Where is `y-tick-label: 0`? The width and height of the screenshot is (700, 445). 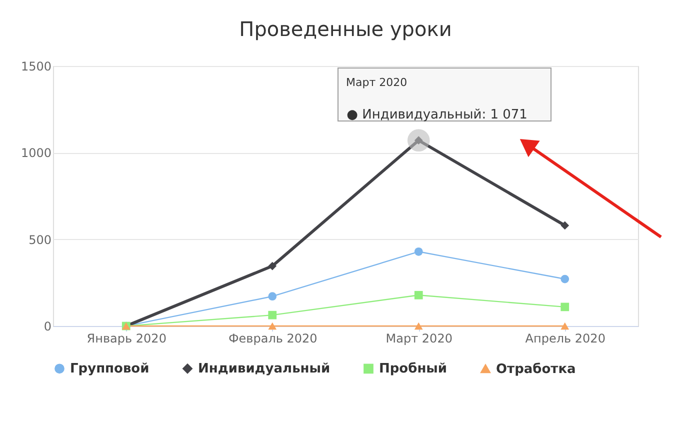
y-tick-label: 0 is located at coordinates (48, 327).